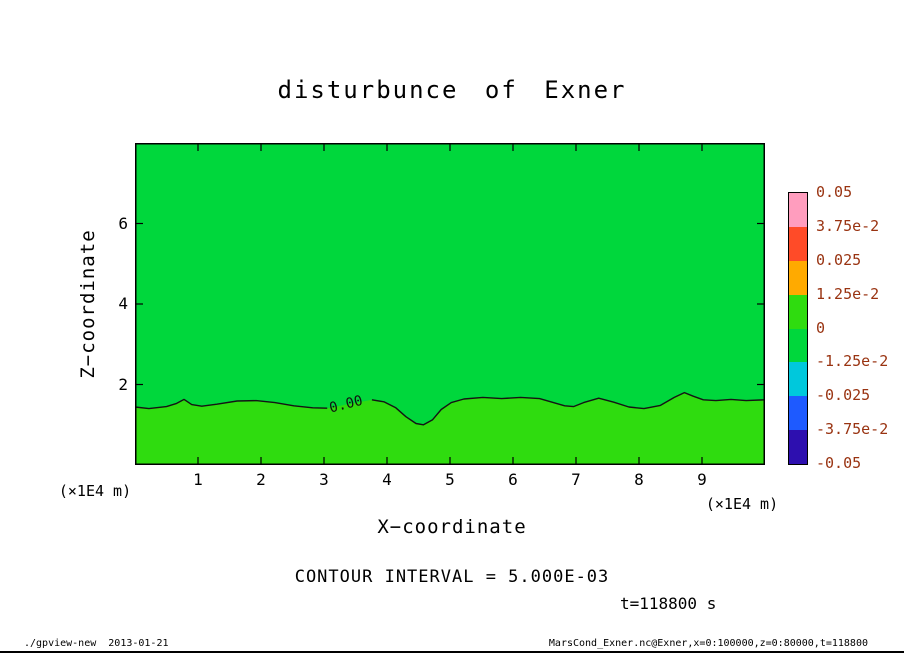 This screenshot has height=654, width=904. I want to click on colorbar, so click(798, 328).